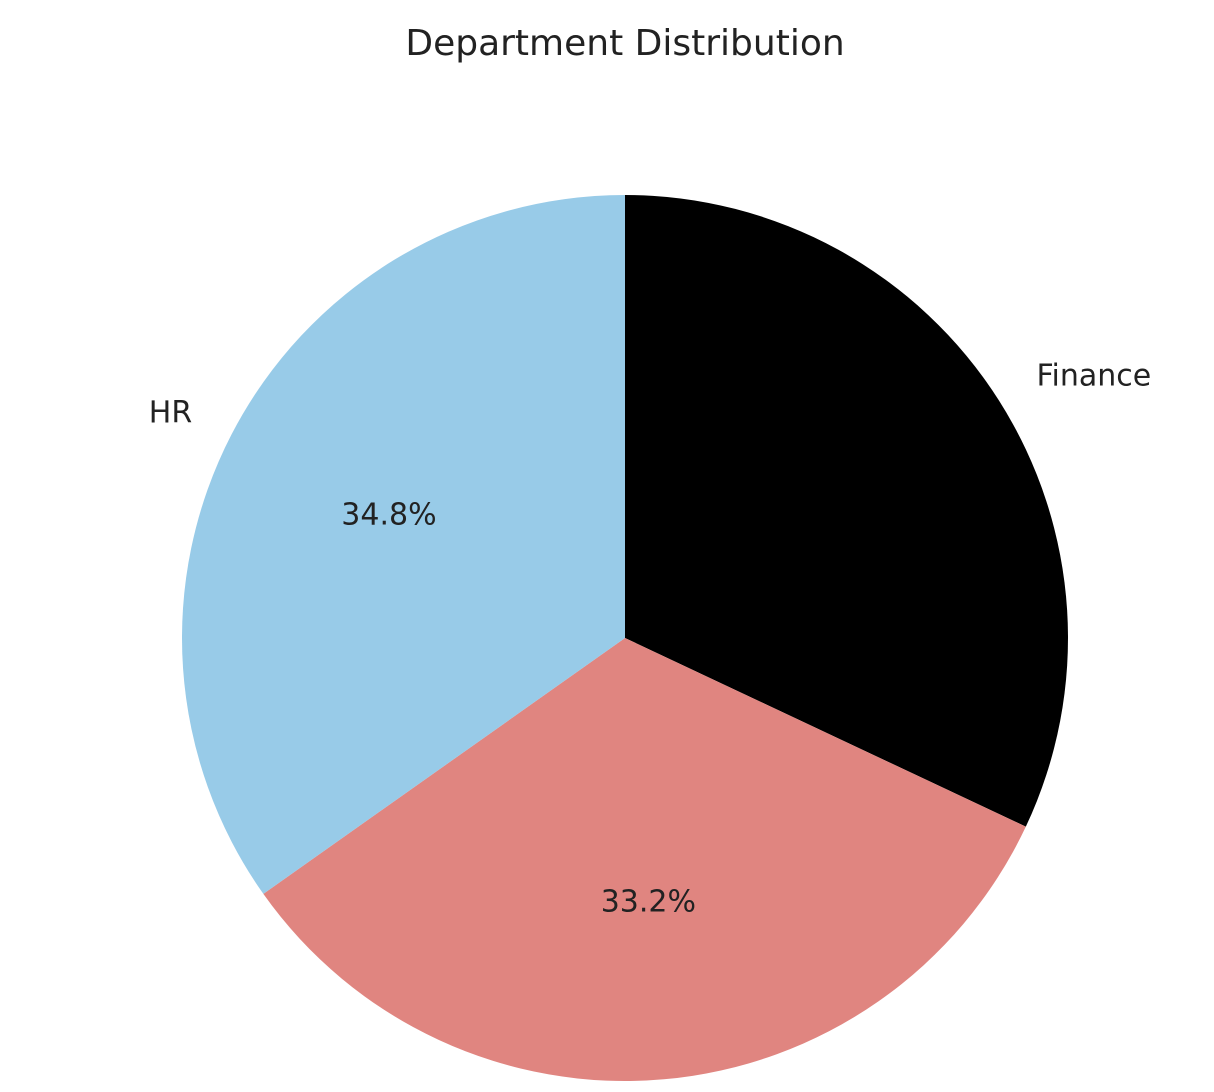  Describe the element at coordinates (170, 413) in the screenshot. I see `slice-label: HR` at that location.